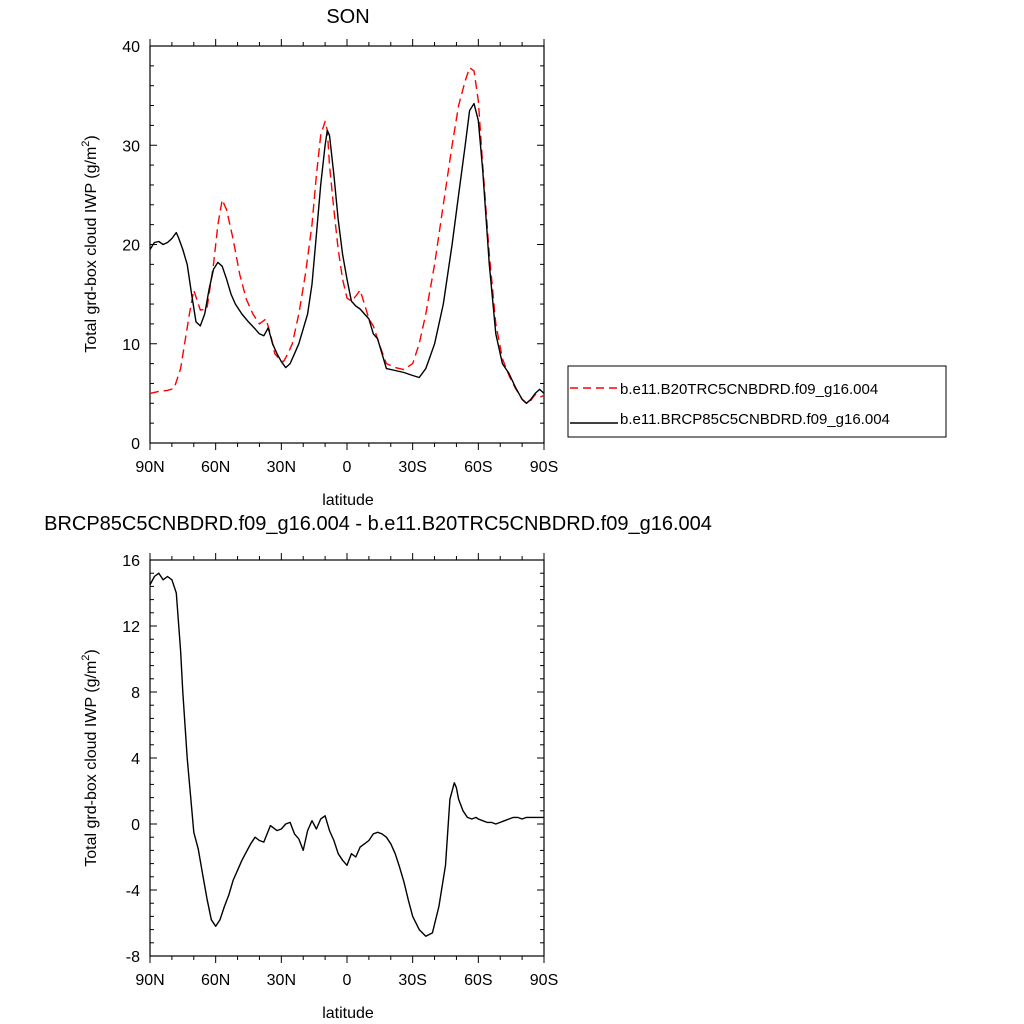  What do you see at coordinates (131, 345) in the screenshot?
I see `y-tick-label: 10` at bounding box center [131, 345].